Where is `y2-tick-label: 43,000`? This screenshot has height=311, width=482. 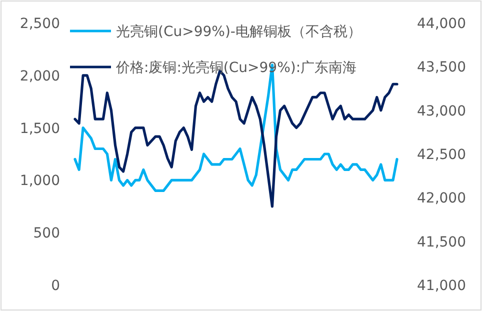
y2-tick-label: 43,000 is located at coordinates (441, 111).